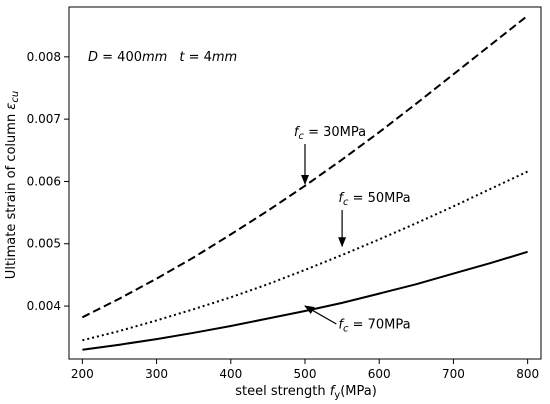 The height and width of the screenshot is (404, 550). What do you see at coordinates (15, 97) in the screenshot?
I see `y-axis-label-subscript: cu` at bounding box center [15, 97].